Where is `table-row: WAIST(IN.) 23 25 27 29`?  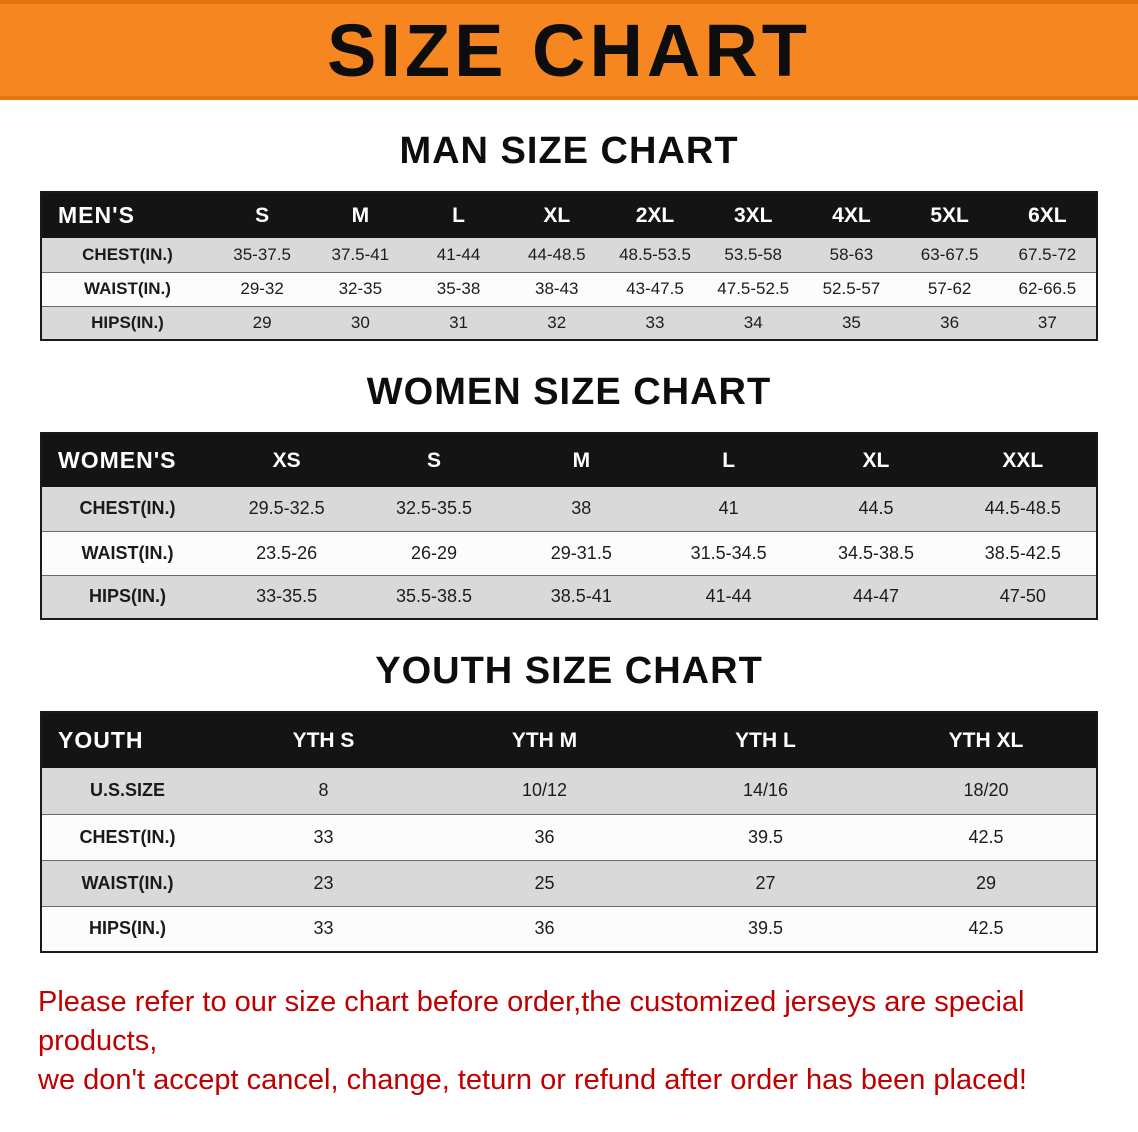 table-row: WAIST(IN.) 23 25 27 29 is located at coordinates (569, 883).